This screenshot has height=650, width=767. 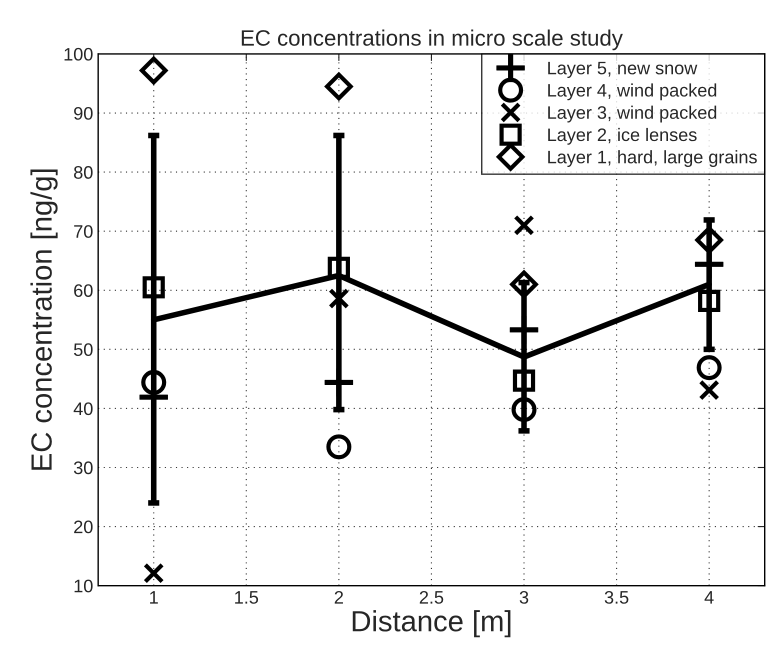 I want to click on legend-label: Layer 1, hard, large grains, so click(x=652, y=158).